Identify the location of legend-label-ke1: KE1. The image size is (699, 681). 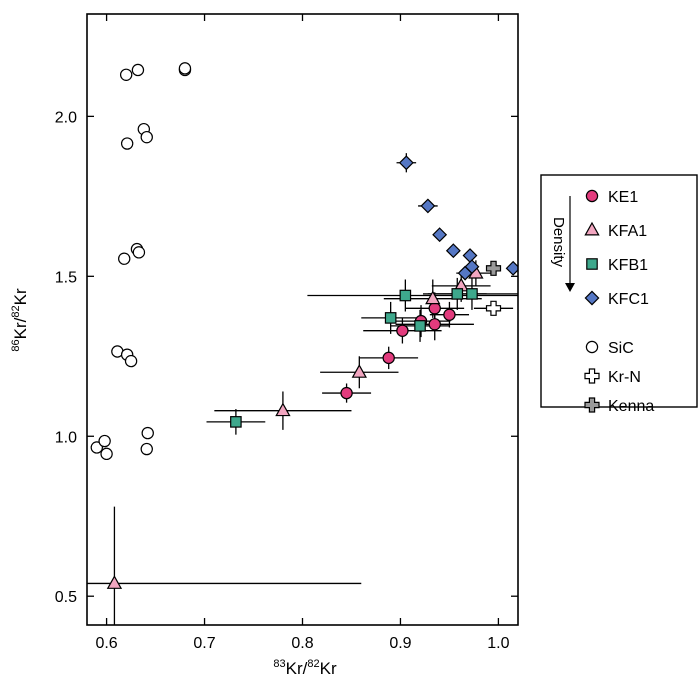
(623, 197).